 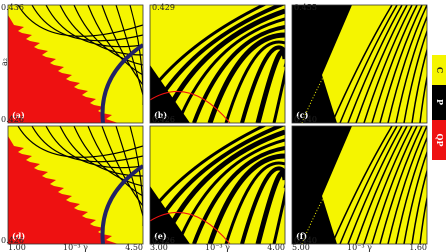 I want to click on x-tick-label: 5.00, so click(x=301, y=247).